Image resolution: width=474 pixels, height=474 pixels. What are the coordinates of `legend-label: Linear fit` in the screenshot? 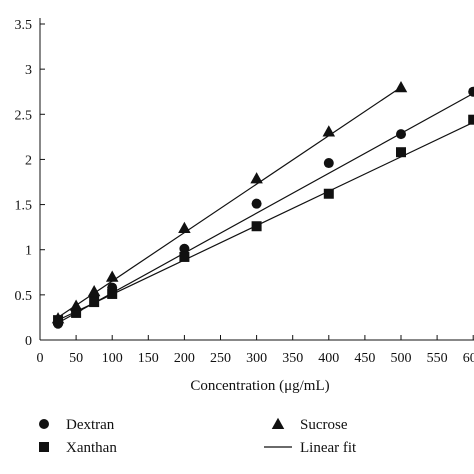 It's located at (328, 448).